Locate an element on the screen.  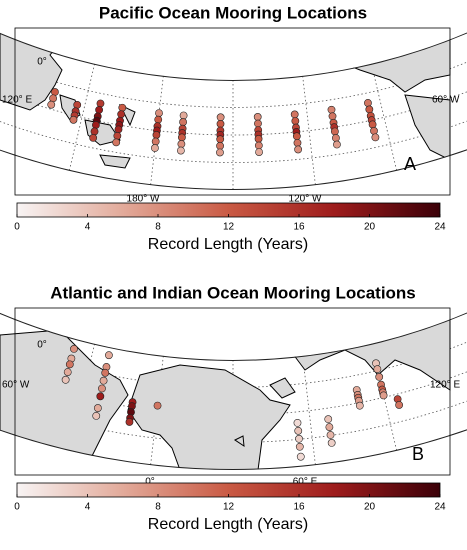
colorbar-tick-label: 12 is located at coordinates (229, 227).